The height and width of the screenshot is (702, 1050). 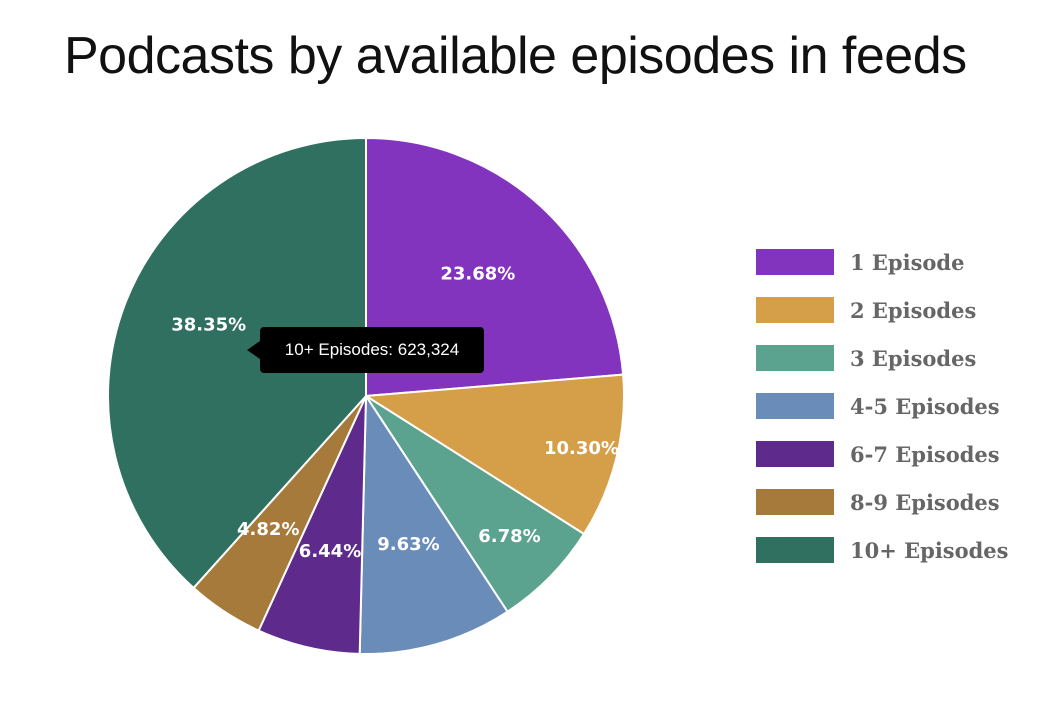 I want to click on tooltip: 10+ Episodes: 623,324, so click(x=372, y=350).